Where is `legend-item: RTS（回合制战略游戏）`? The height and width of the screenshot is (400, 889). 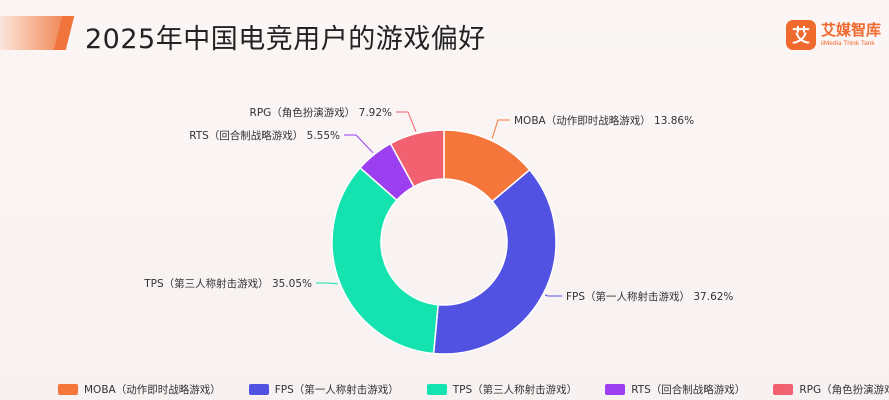
legend-item: RTS（回合制战略游戏） is located at coordinates (675, 389).